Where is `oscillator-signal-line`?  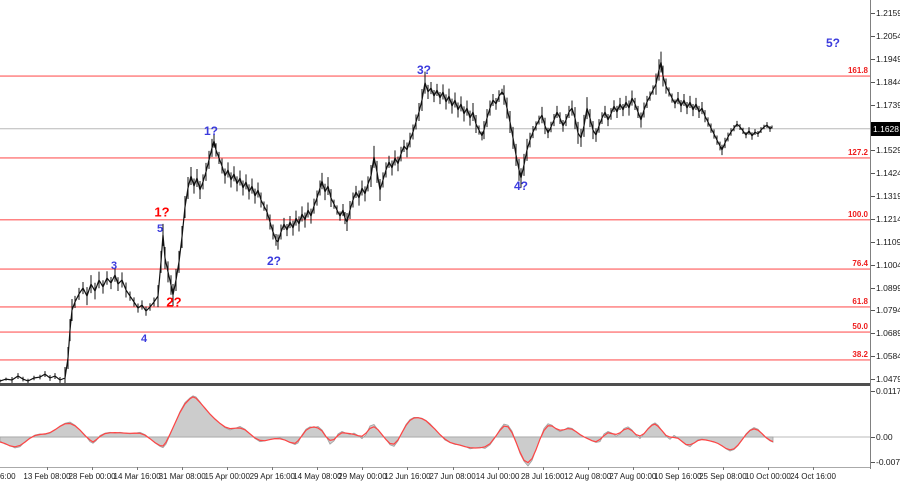
oscillator-signal-line is located at coordinates (387, 430).